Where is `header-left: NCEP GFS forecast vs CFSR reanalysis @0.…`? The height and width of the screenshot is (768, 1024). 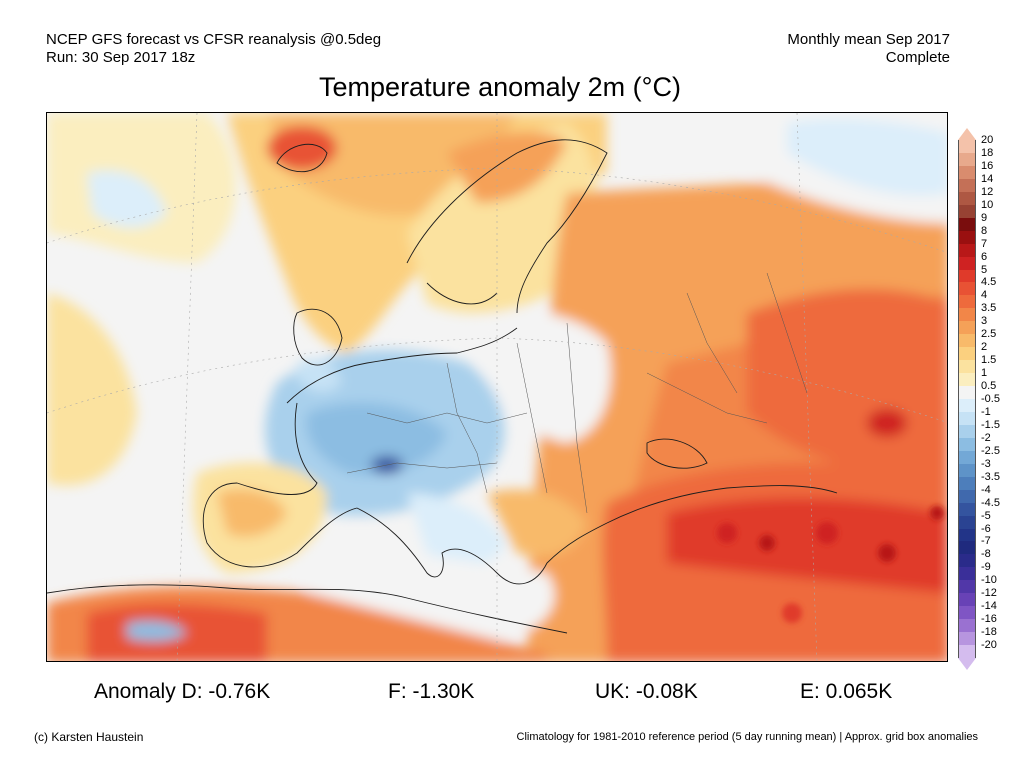
header-left: NCEP GFS forecast vs CFSR reanalysis @0.… is located at coordinates (213, 49).